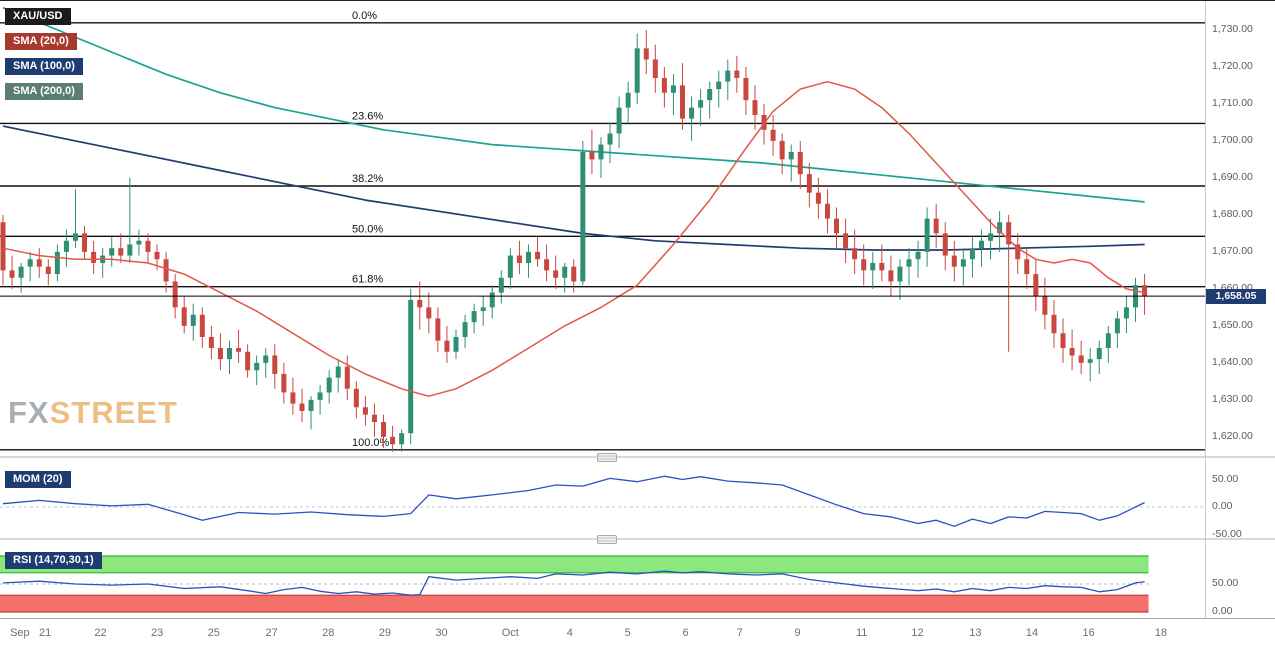 The width and height of the screenshot is (1275, 646). What do you see at coordinates (975, 633) in the screenshot?
I see `time-tick-label: 13` at bounding box center [975, 633].